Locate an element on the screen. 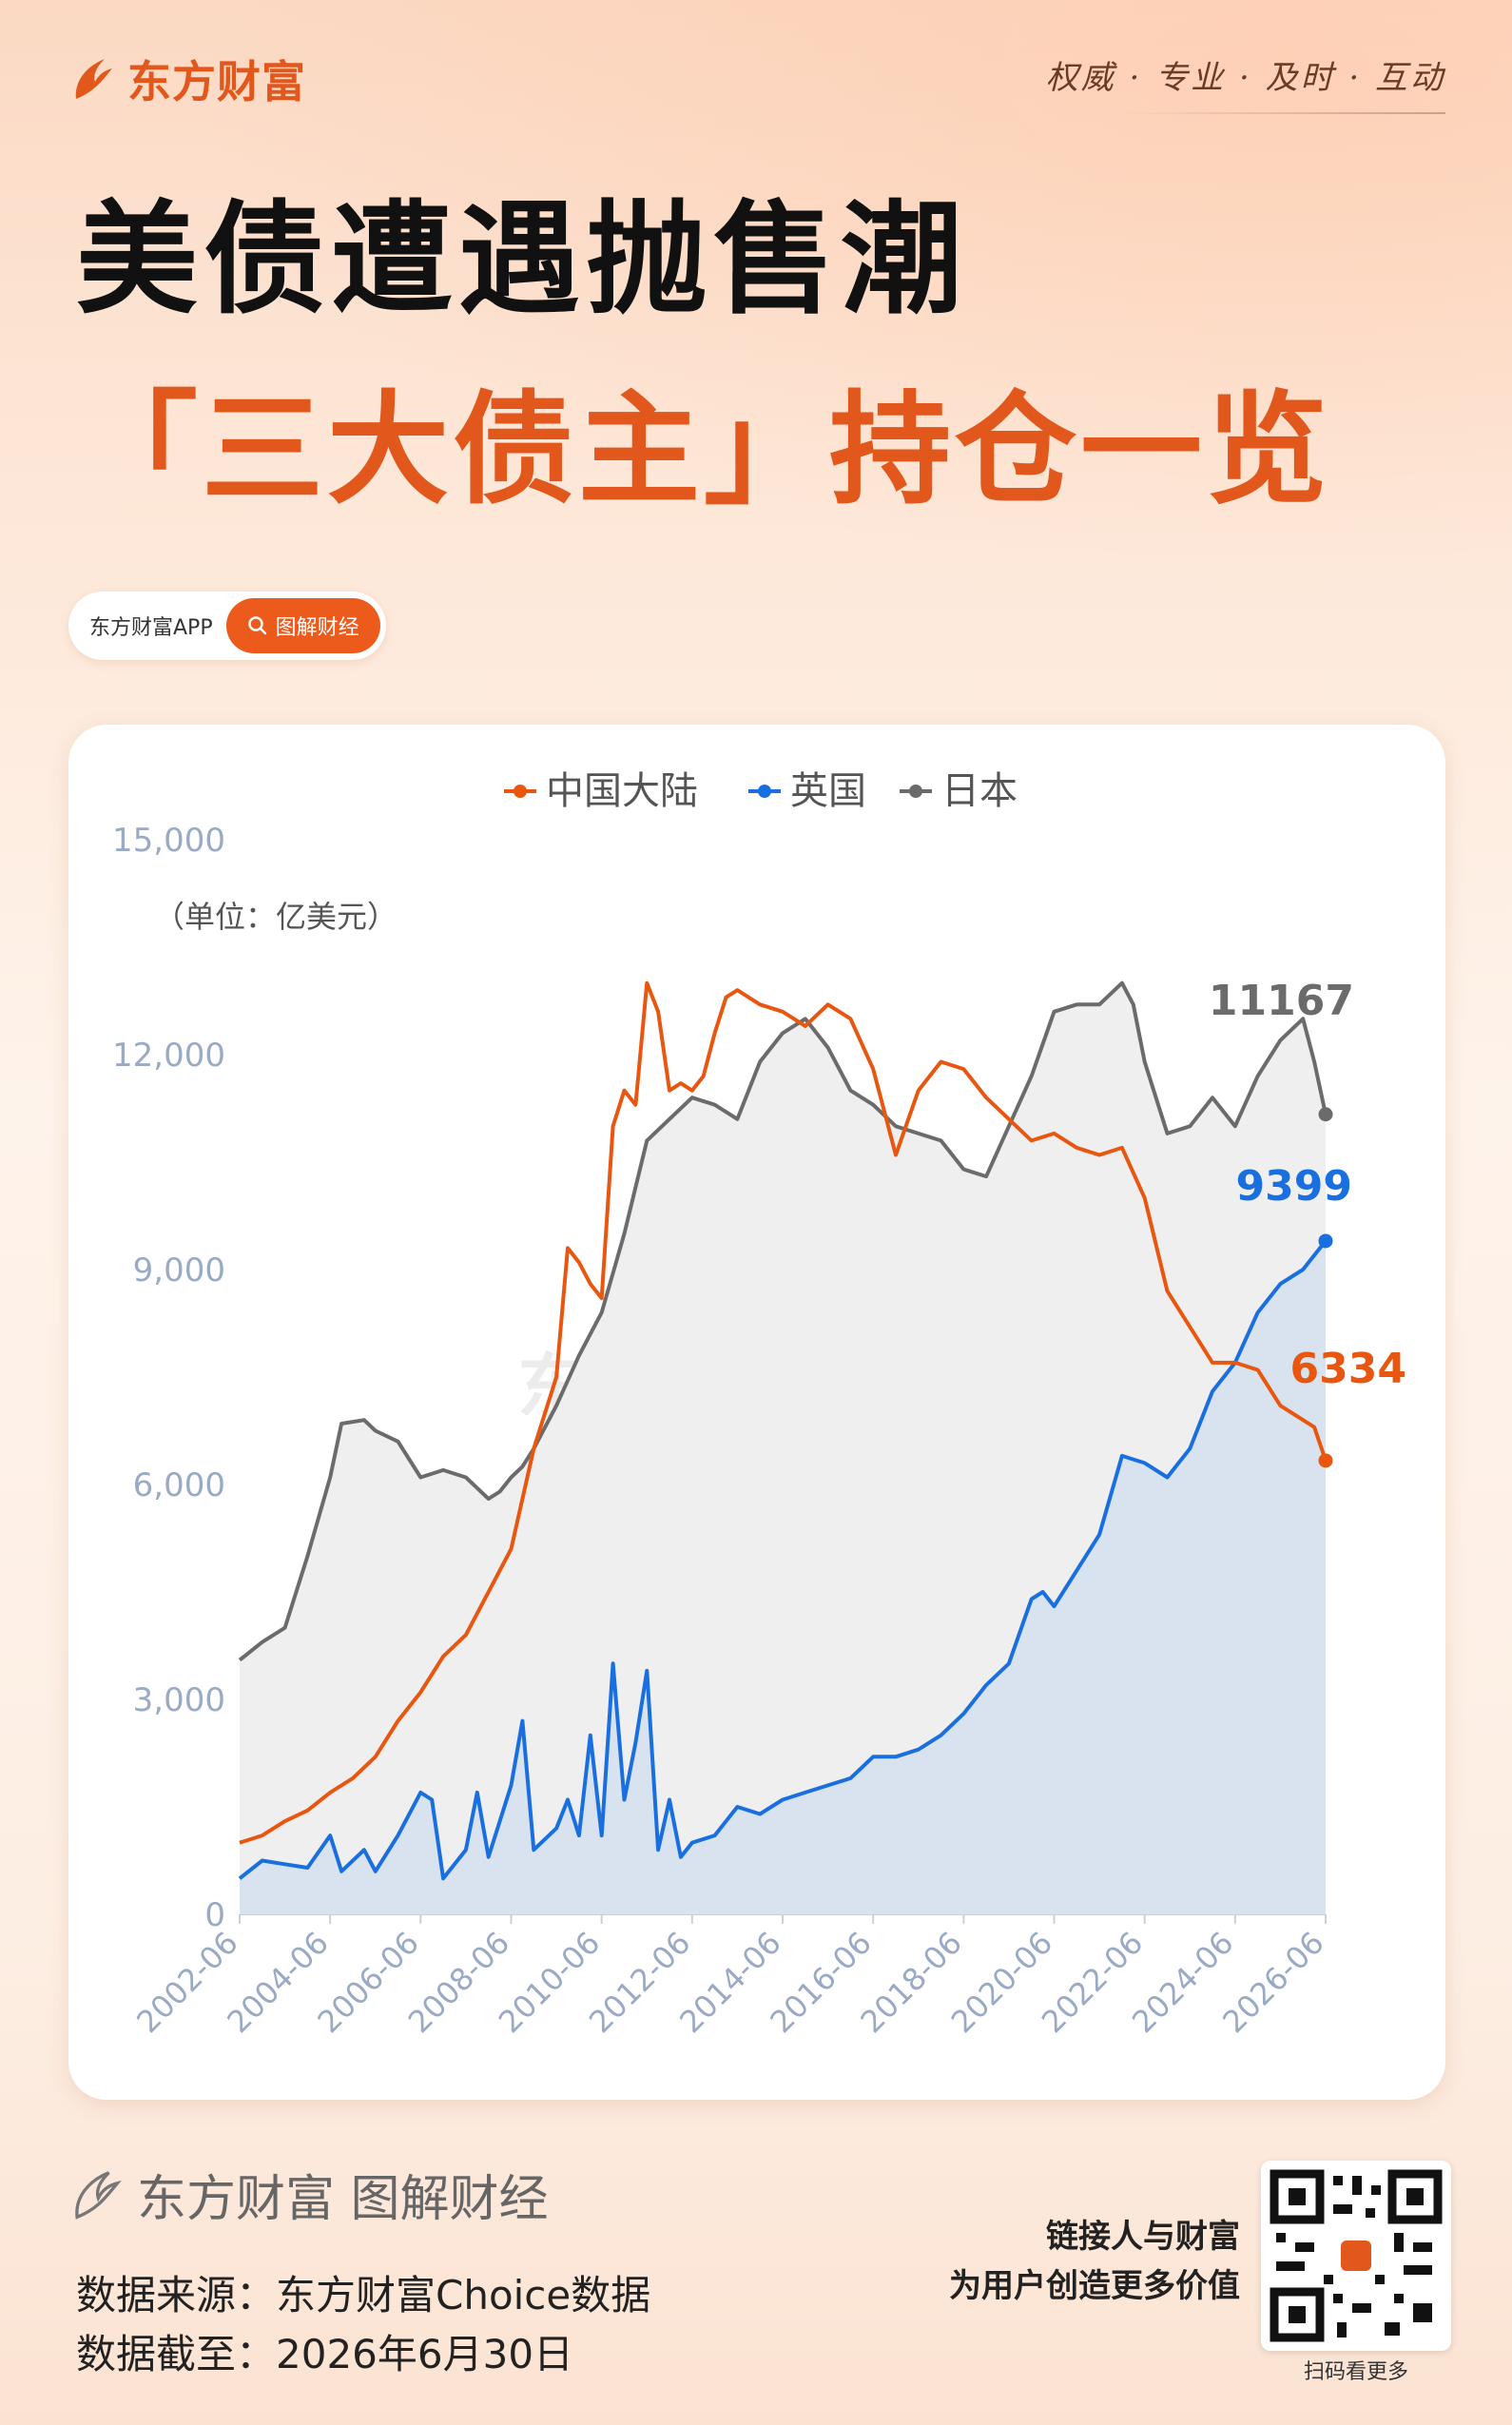 The width and height of the screenshot is (1512, 2425). legend-label: 日本 is located at coordinates (979, 791).